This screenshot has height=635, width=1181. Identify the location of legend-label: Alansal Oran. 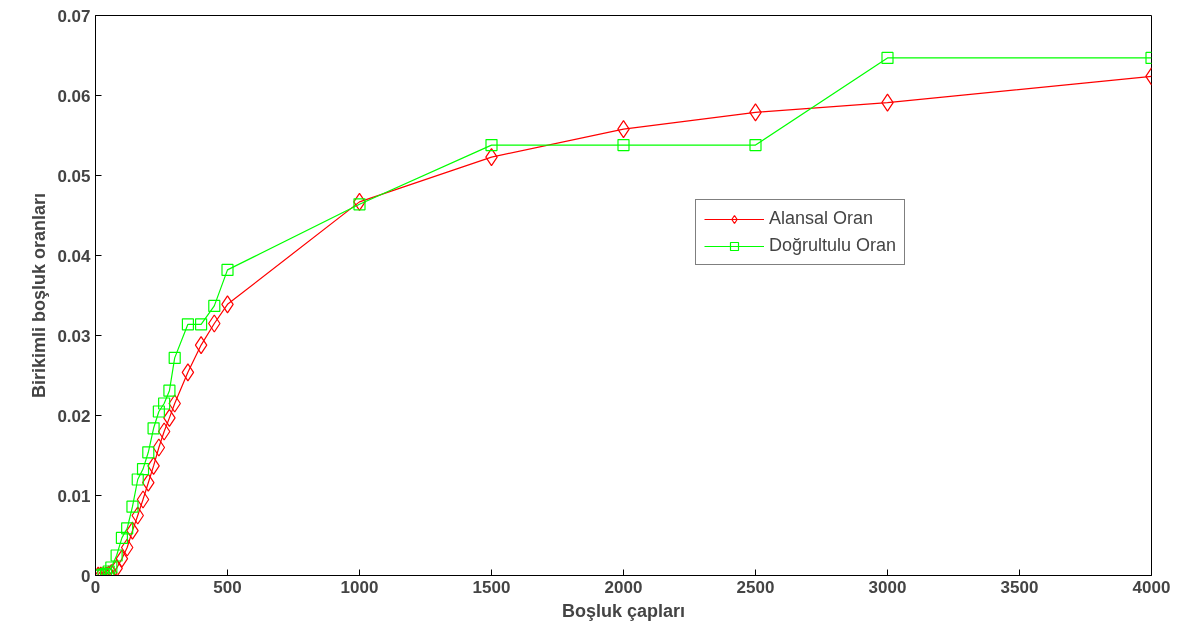
(821, 218).